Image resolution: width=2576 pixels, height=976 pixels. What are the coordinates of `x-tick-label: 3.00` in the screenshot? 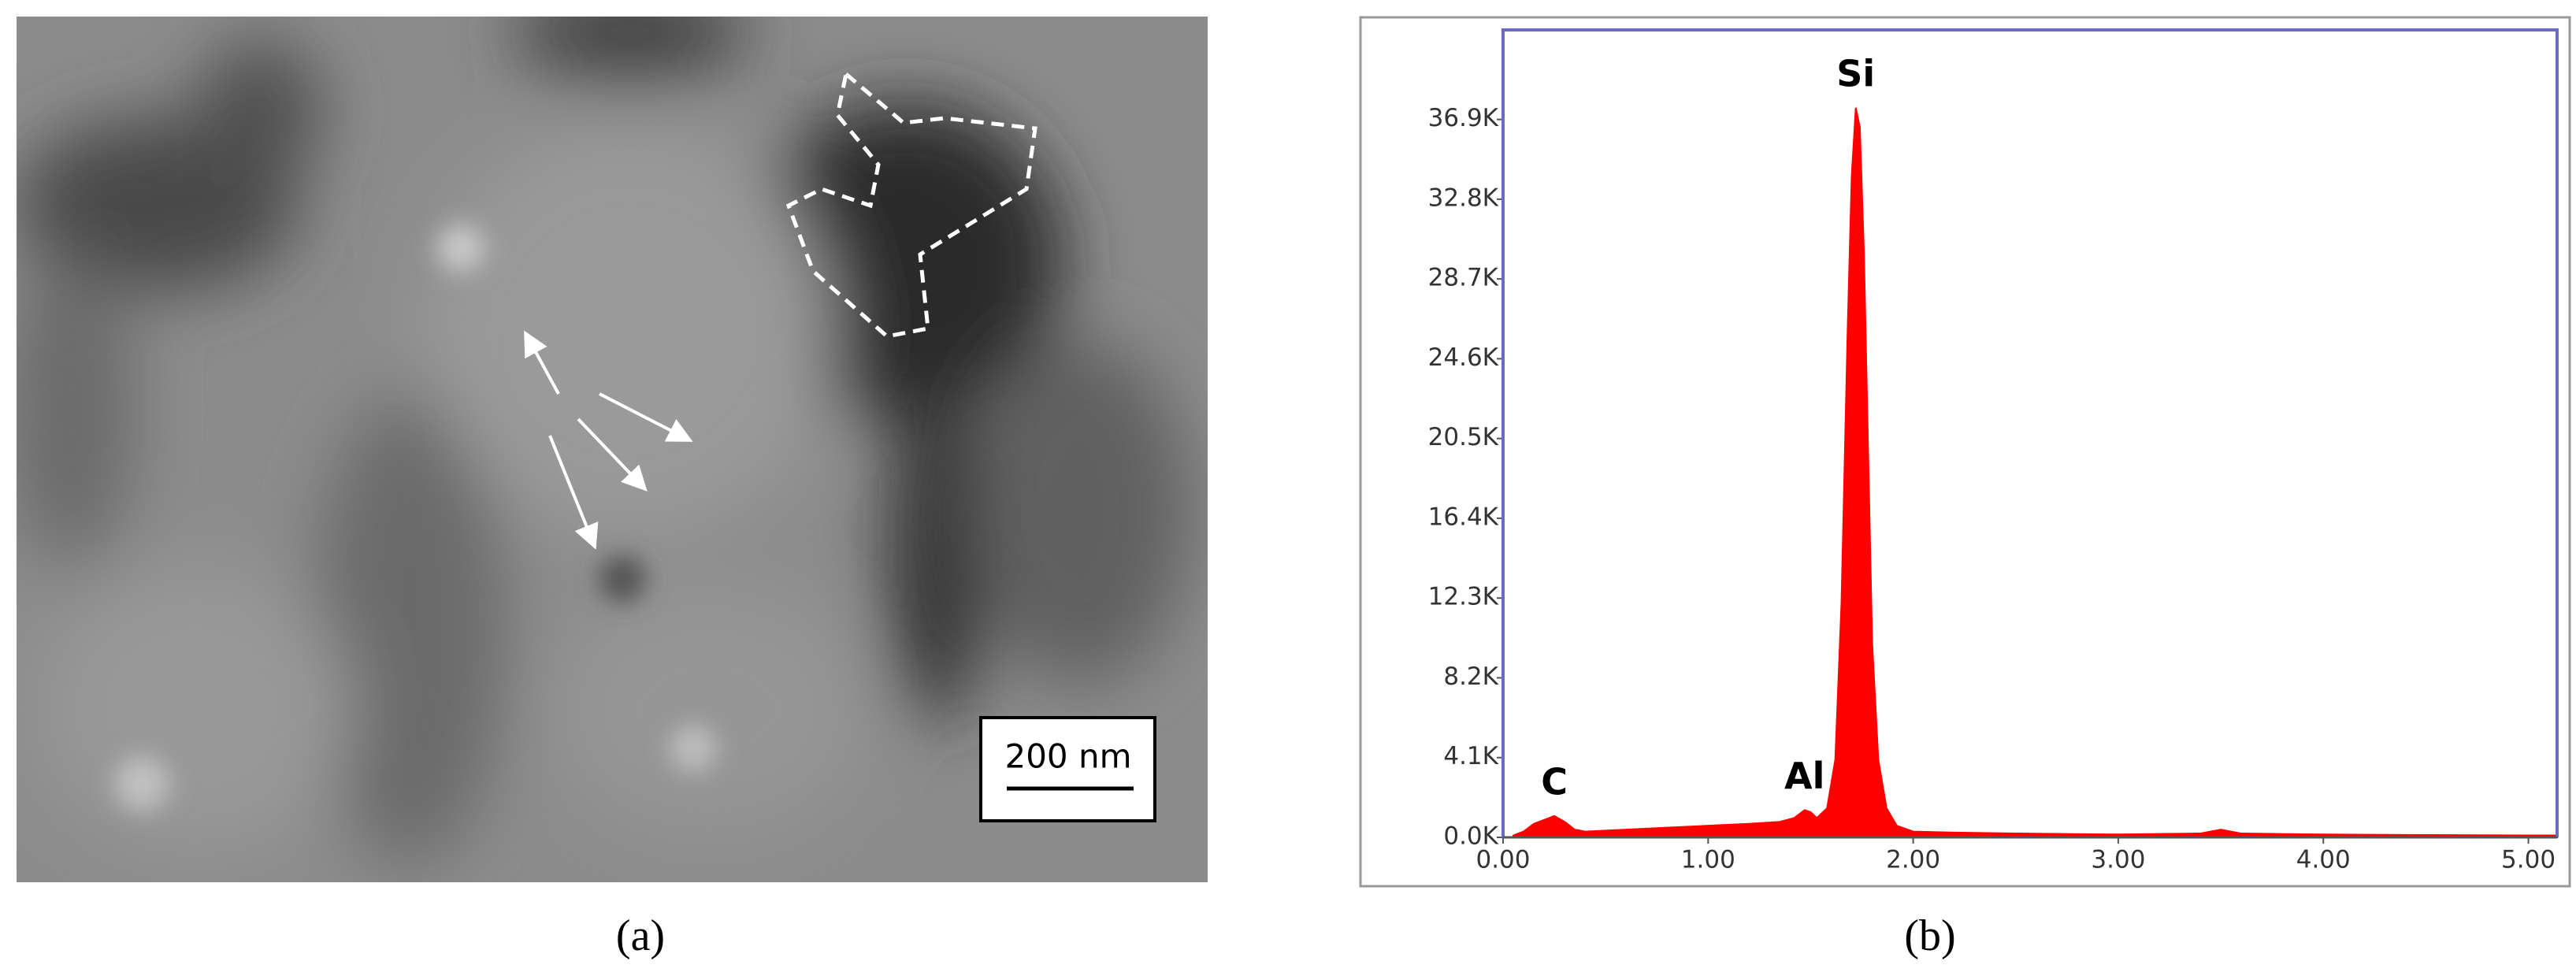 It's located at (2118, 860).